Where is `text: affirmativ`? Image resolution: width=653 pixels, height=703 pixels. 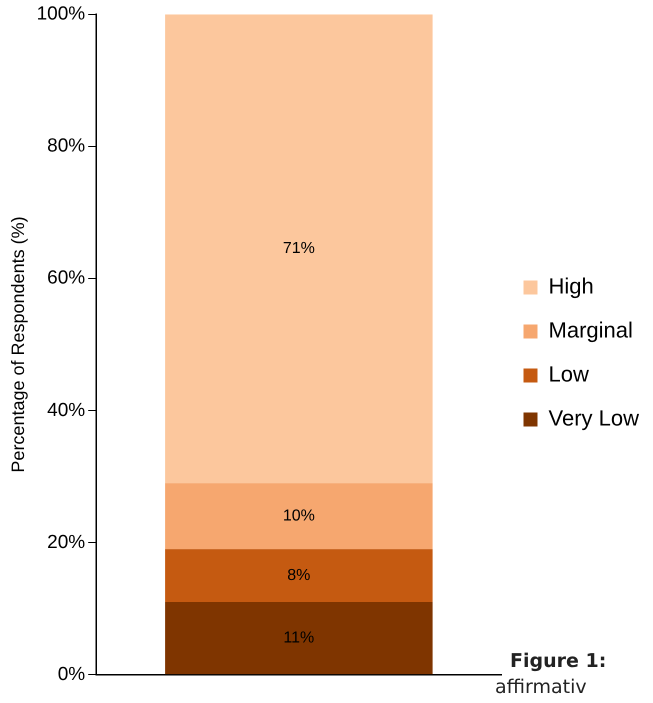 text: affirmativ is located at coordinates (541, 687).